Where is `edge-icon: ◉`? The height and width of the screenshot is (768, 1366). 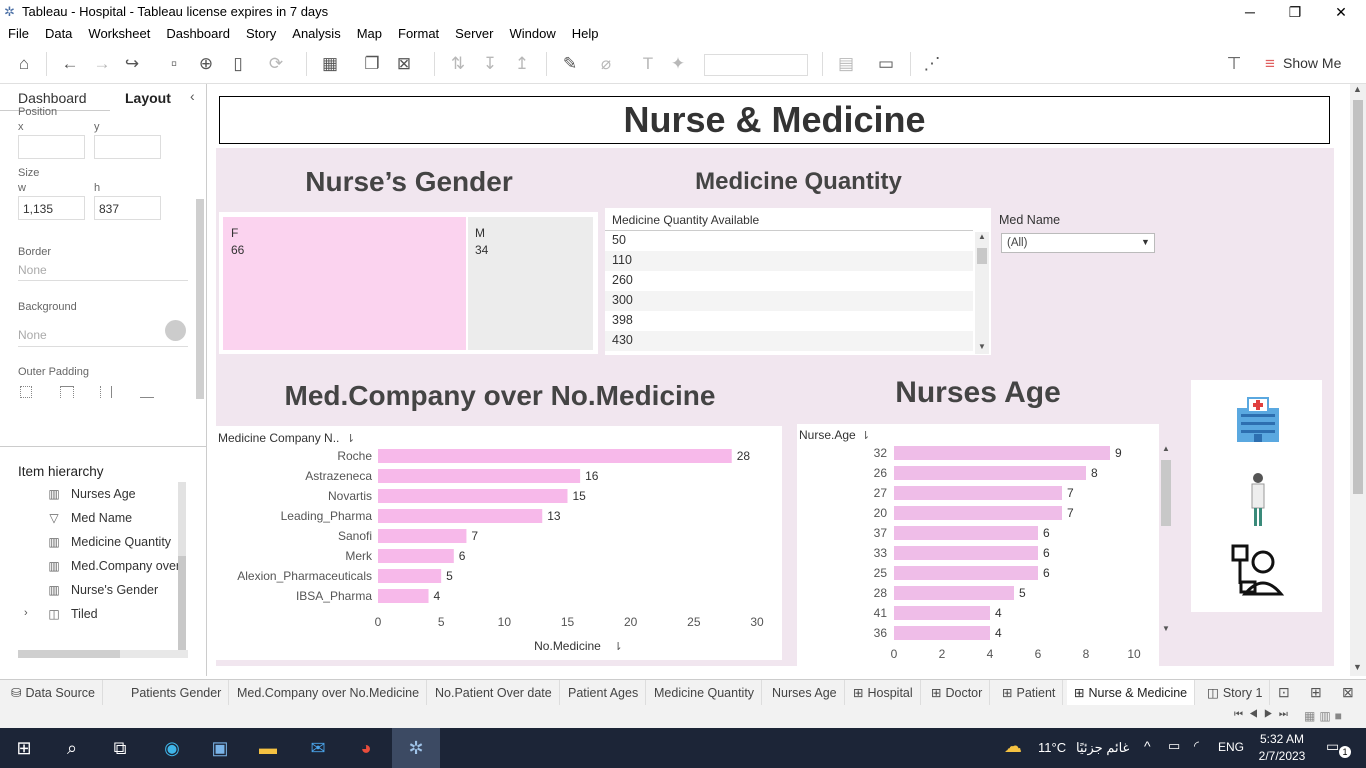 edge-icon: ◉ is located at coordinates (172, 748).